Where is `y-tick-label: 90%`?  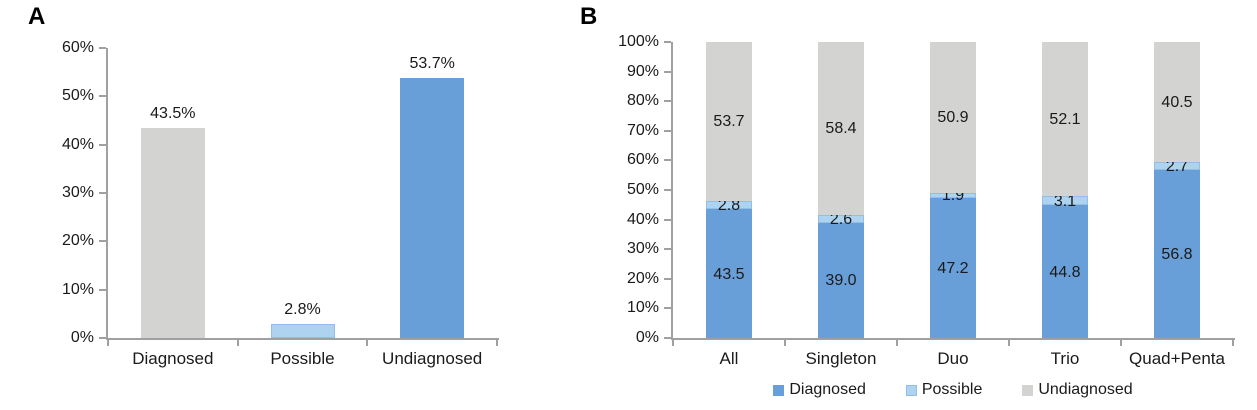 y-tick-label: 90% is located at coordinates (642, 71).